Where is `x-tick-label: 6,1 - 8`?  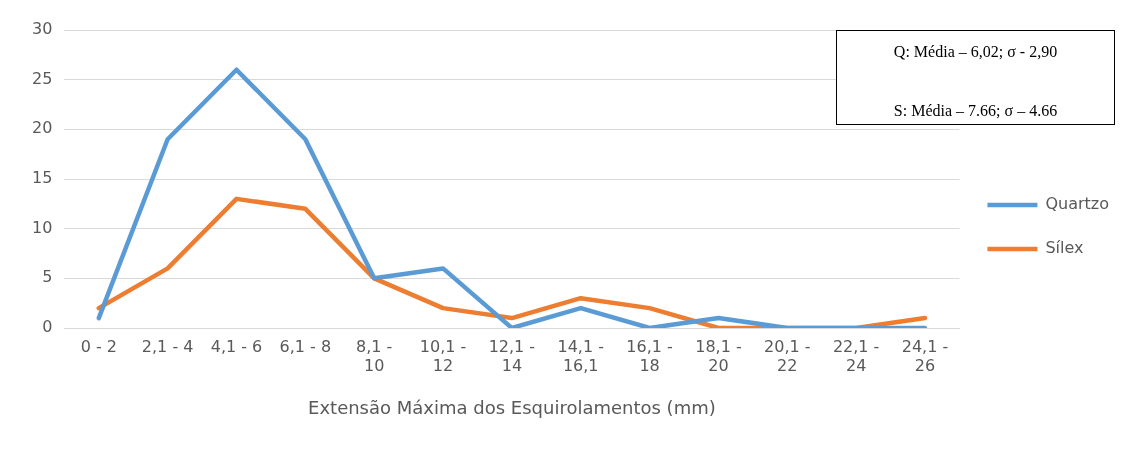
x-tick-label: 6,1 - 8 is located at coordinates (305, 346).